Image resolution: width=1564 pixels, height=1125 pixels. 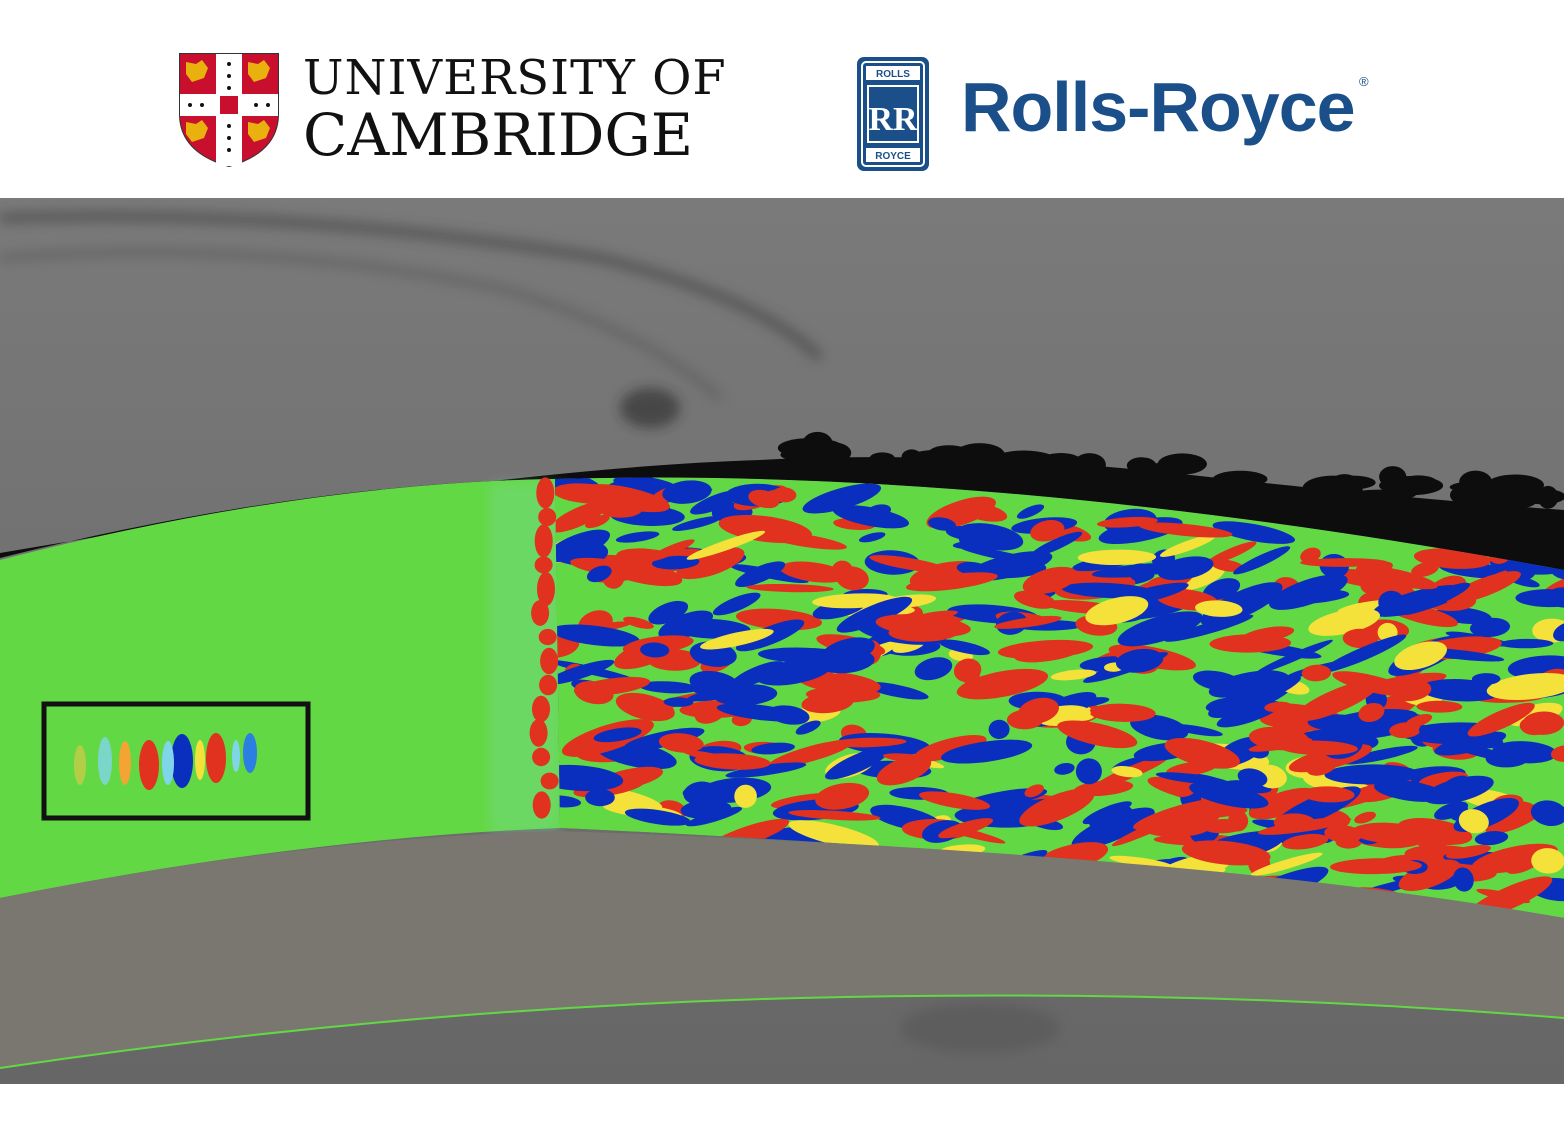 What do you see at coordinates (515, 109) in the screenshot?
I see `cambridge-wordmark: UNIVERSITY OF CAMBRIDGE` at bounding box center [515, 109].